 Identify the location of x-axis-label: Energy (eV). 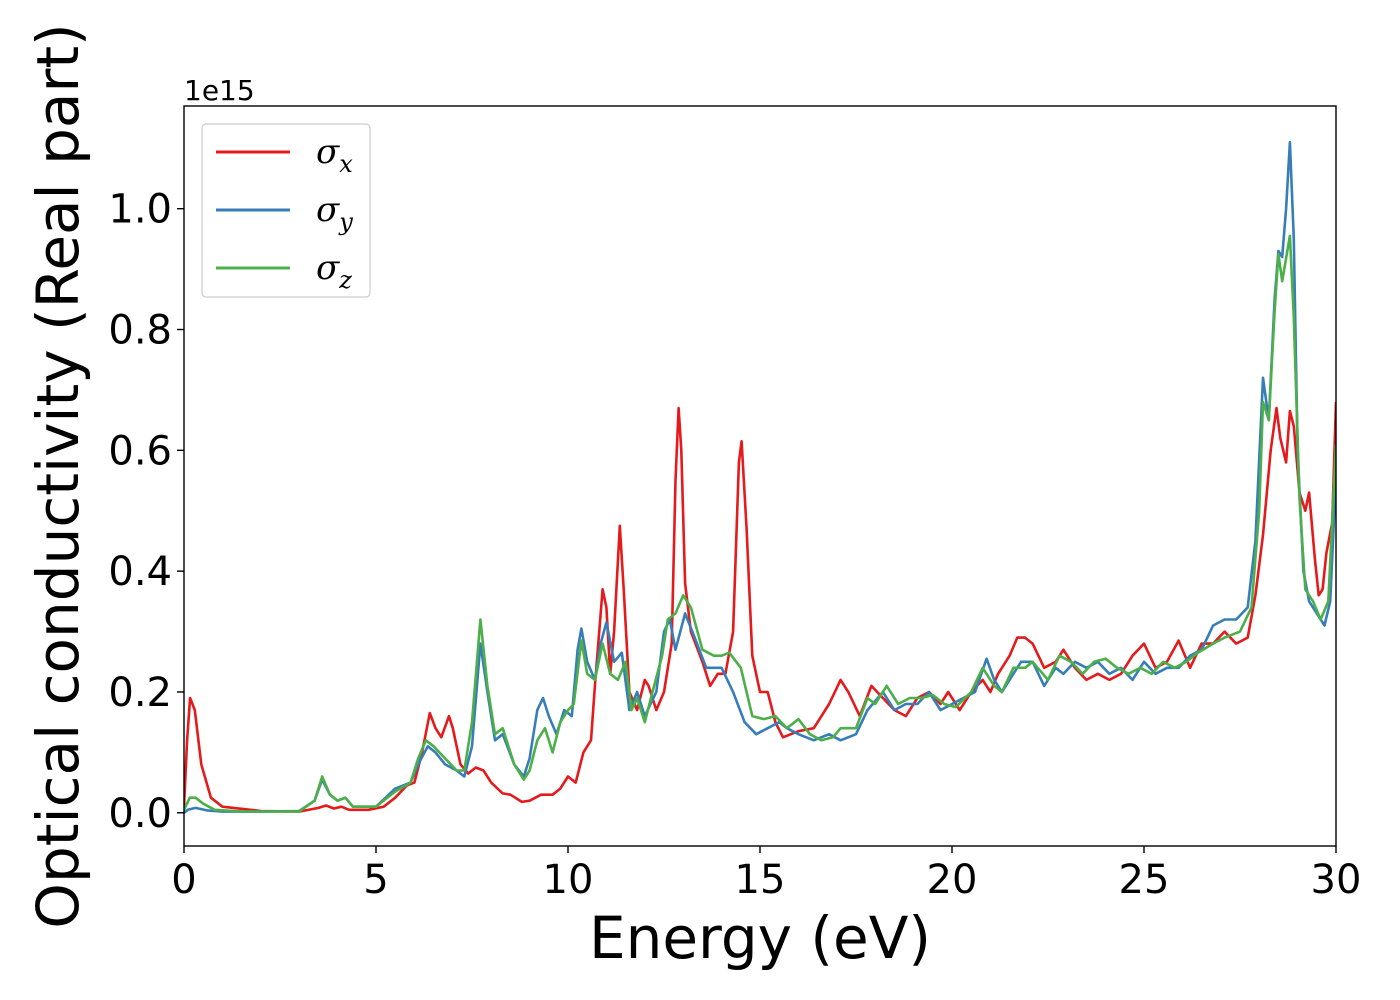
(760, 938).